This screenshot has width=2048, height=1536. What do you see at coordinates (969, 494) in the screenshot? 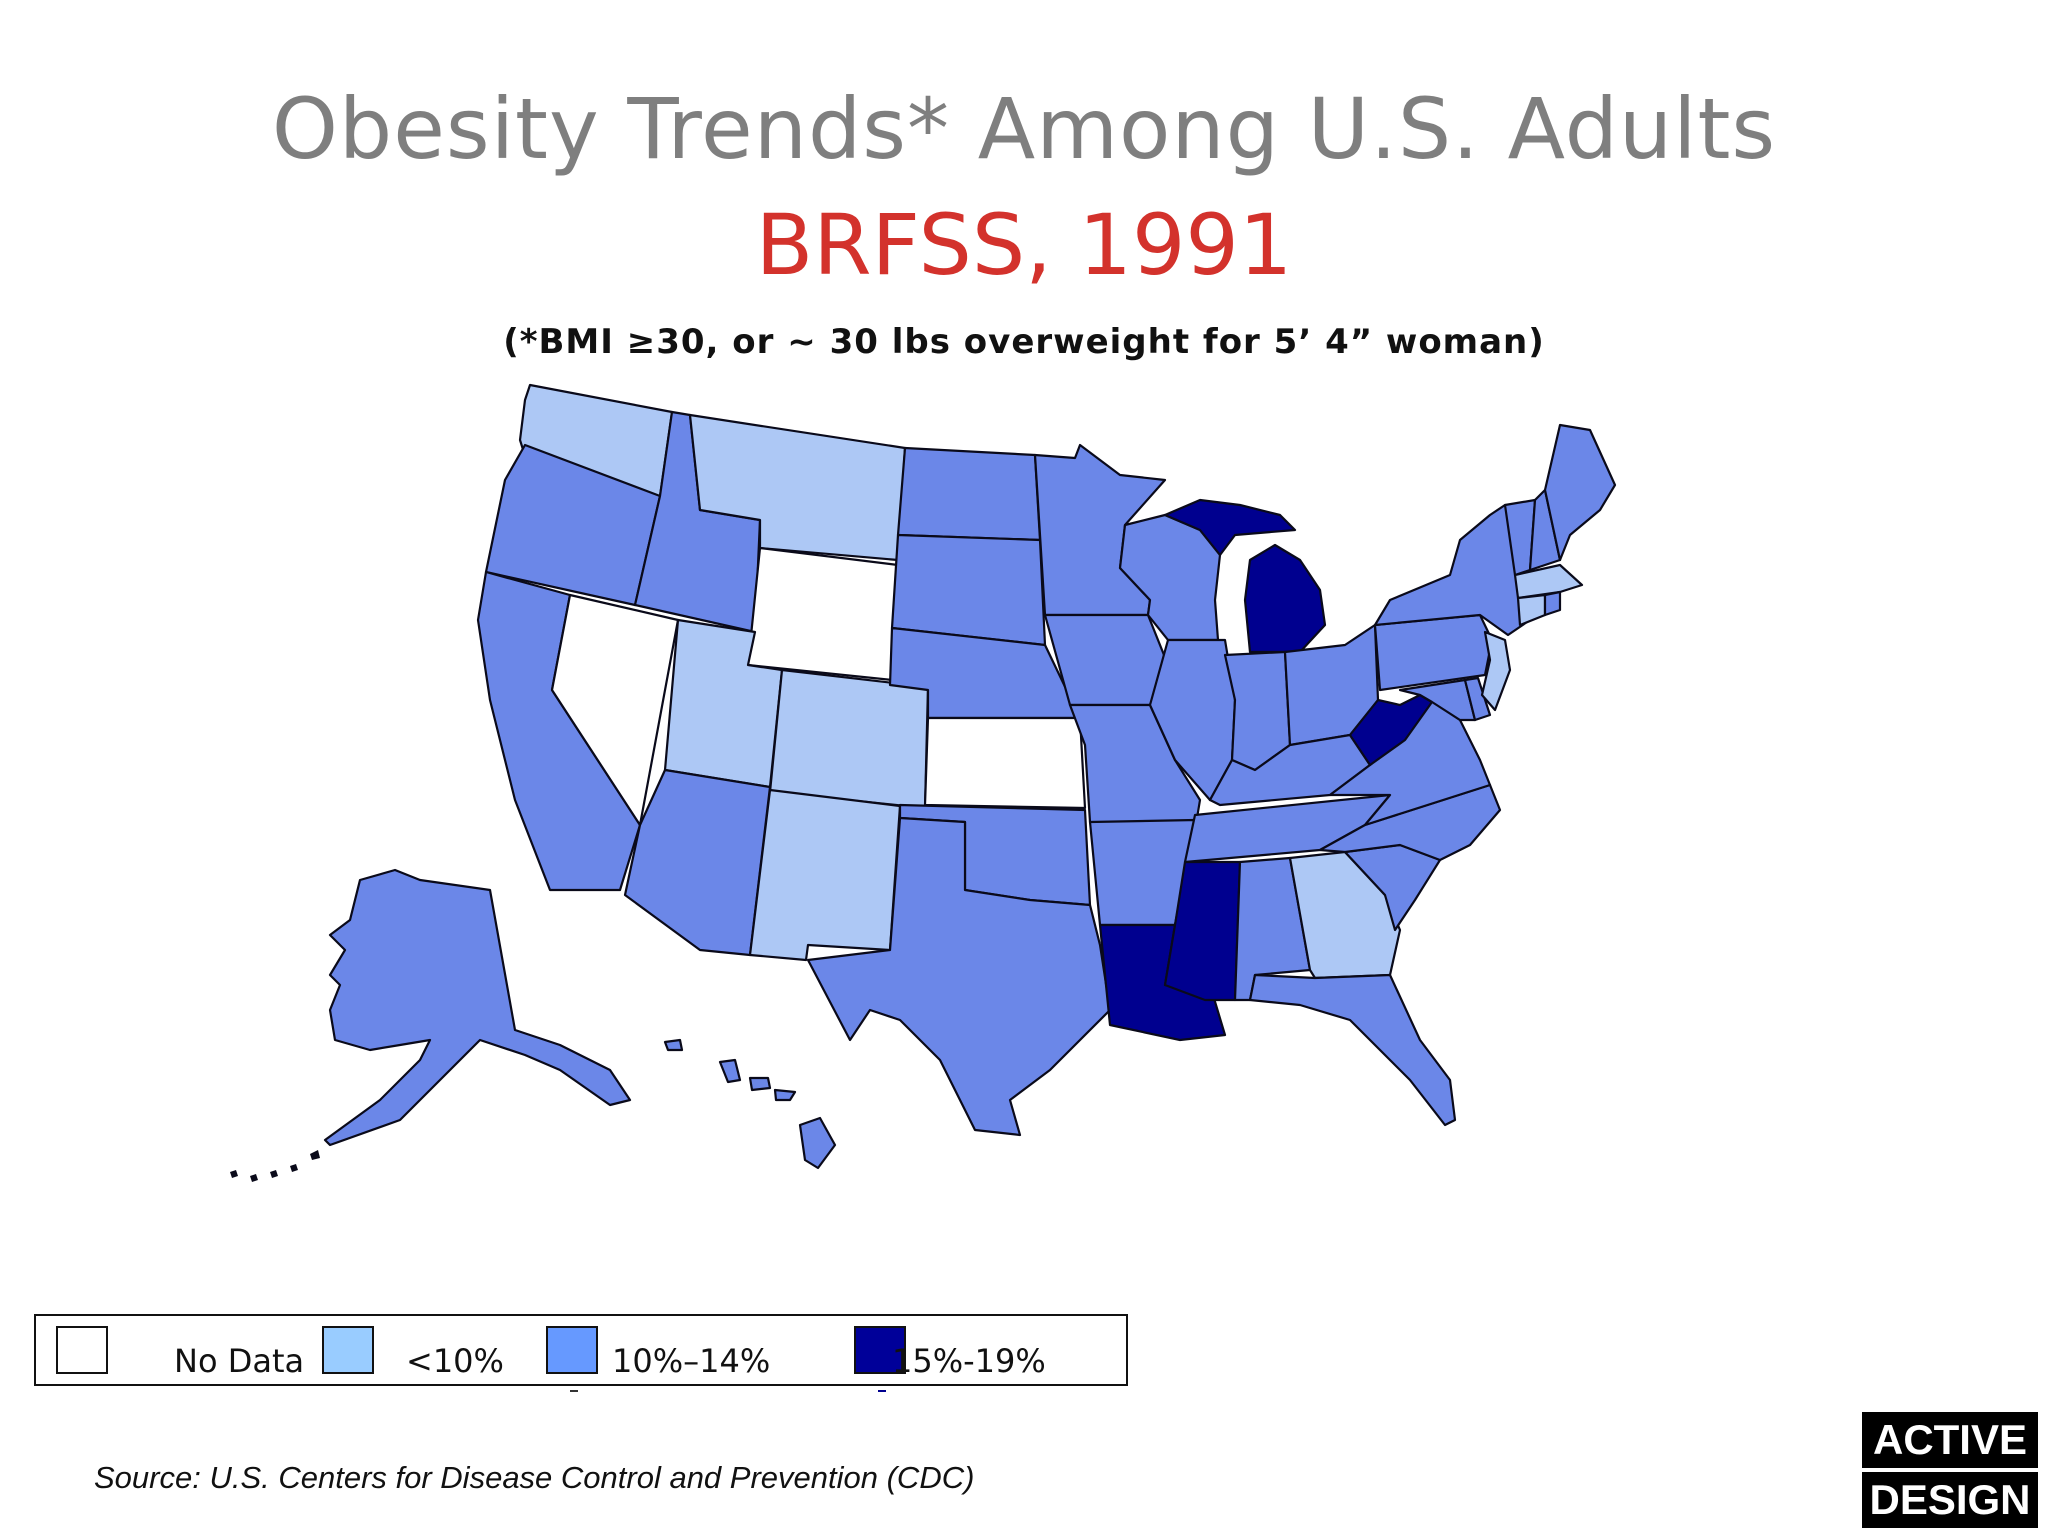
I see `state-ND` at bounding box center [969, 494].